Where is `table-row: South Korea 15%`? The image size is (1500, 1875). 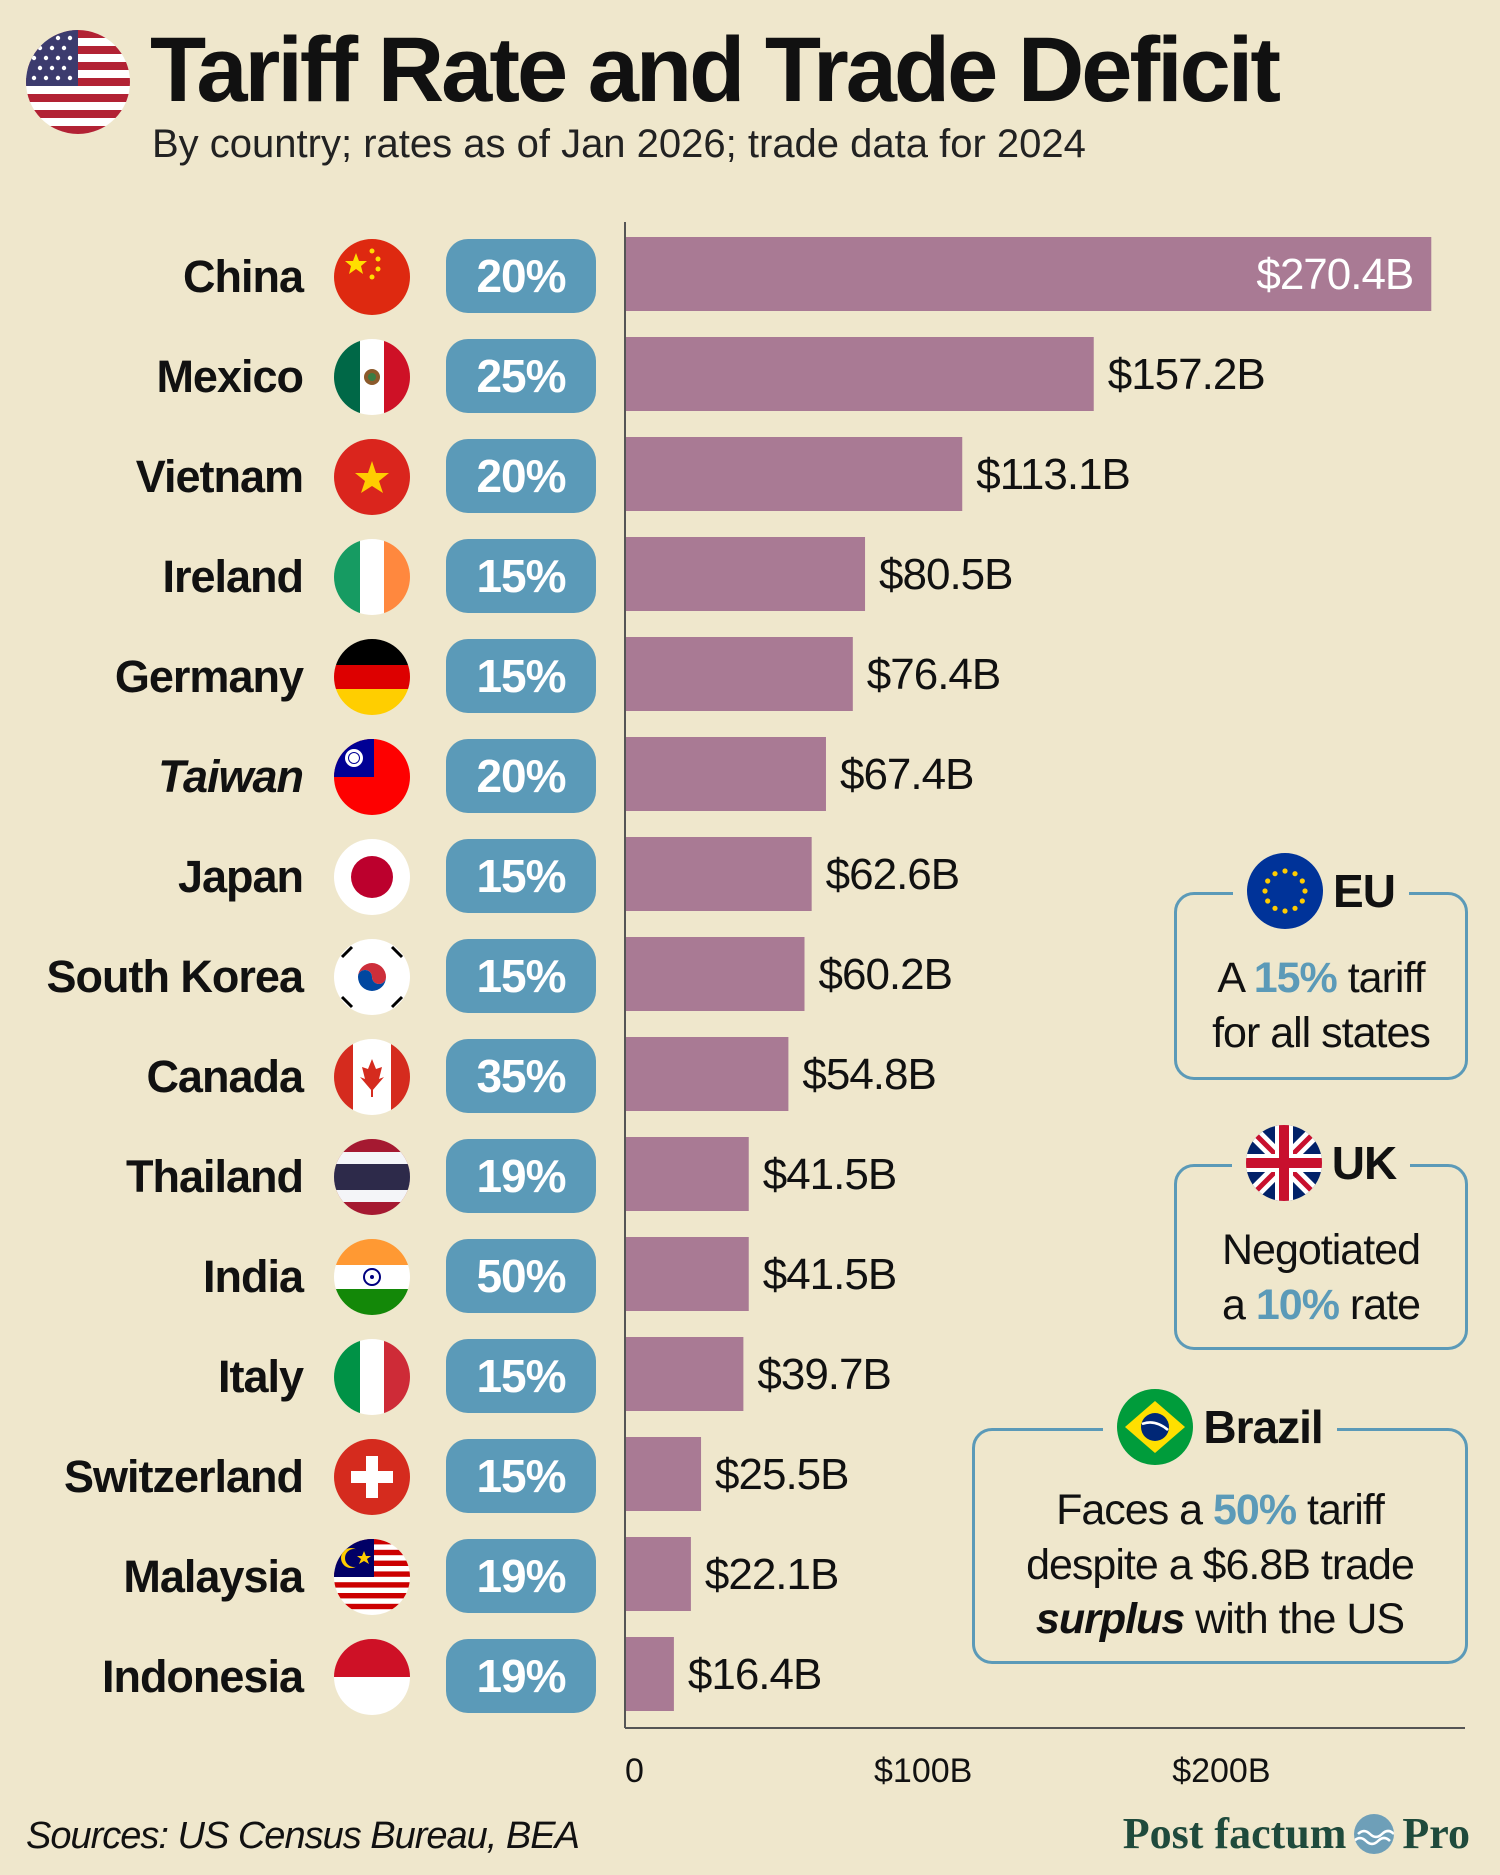 table-row: South Korea 15% is located at coordinates (750, 977).